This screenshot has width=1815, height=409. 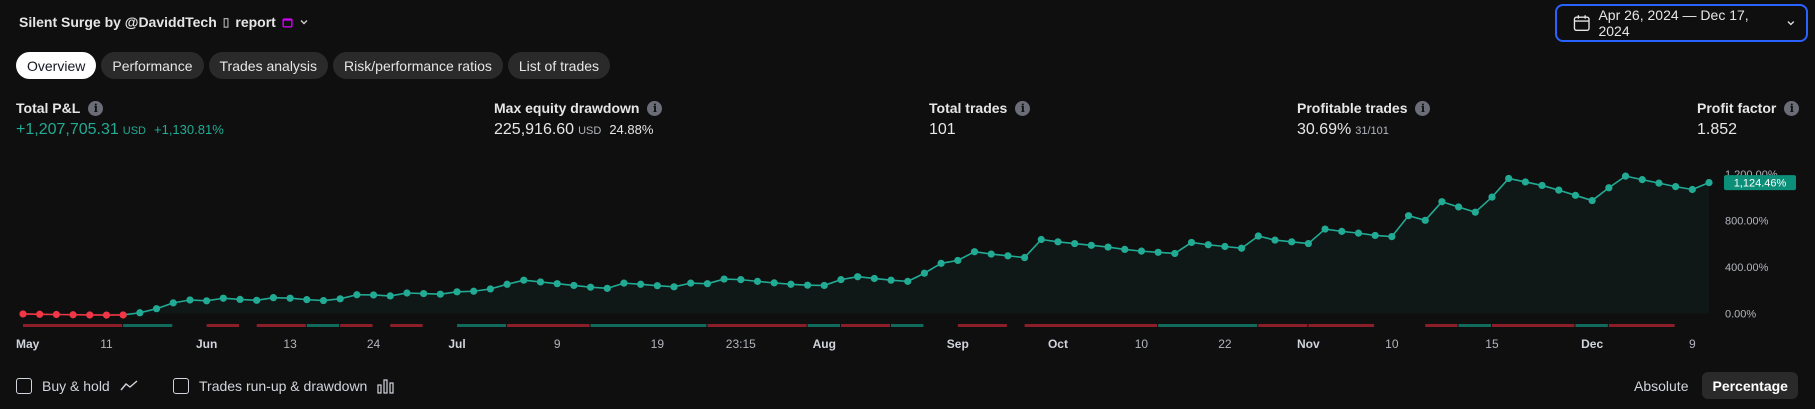 I want to click on percentage-toggle: Percentage, so click(x=1750, y=385).